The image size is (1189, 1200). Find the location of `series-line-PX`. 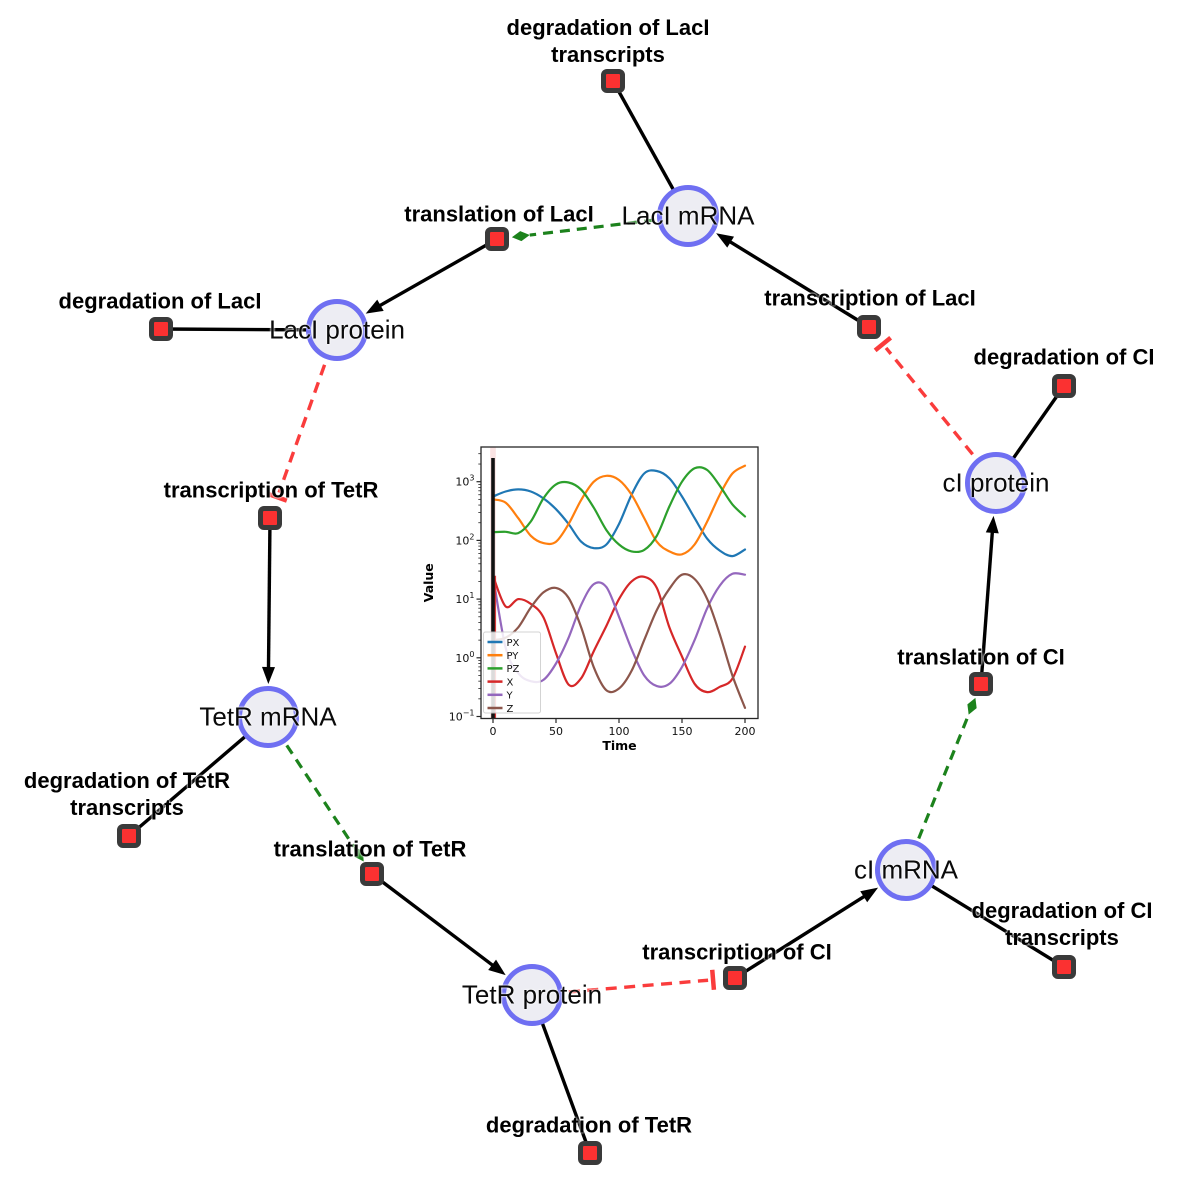

series-line-PX is located at coordinates (619, 513).